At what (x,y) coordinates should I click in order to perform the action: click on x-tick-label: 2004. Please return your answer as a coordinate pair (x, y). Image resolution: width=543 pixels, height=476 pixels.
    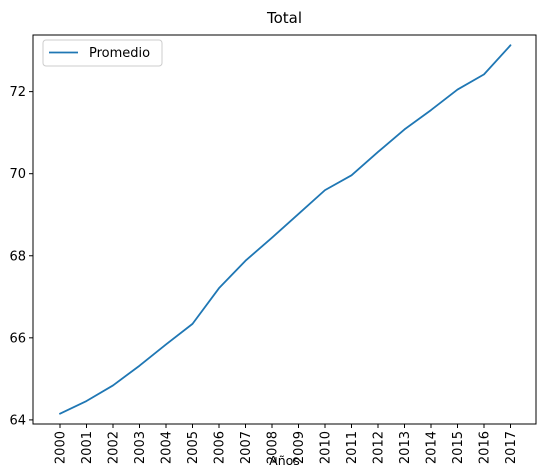
    Looking at the image, I should click on (167, 447).